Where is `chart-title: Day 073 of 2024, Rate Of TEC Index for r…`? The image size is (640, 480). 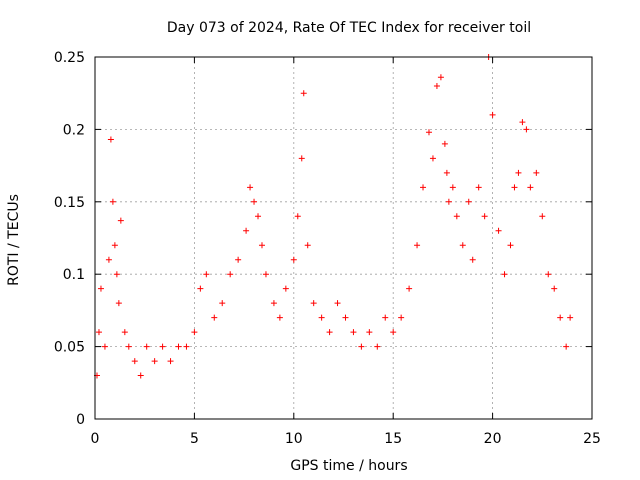
chart-title: Day 073 of 2024, Rate Of TEC Index for r… is located at coordinates (349, 28).